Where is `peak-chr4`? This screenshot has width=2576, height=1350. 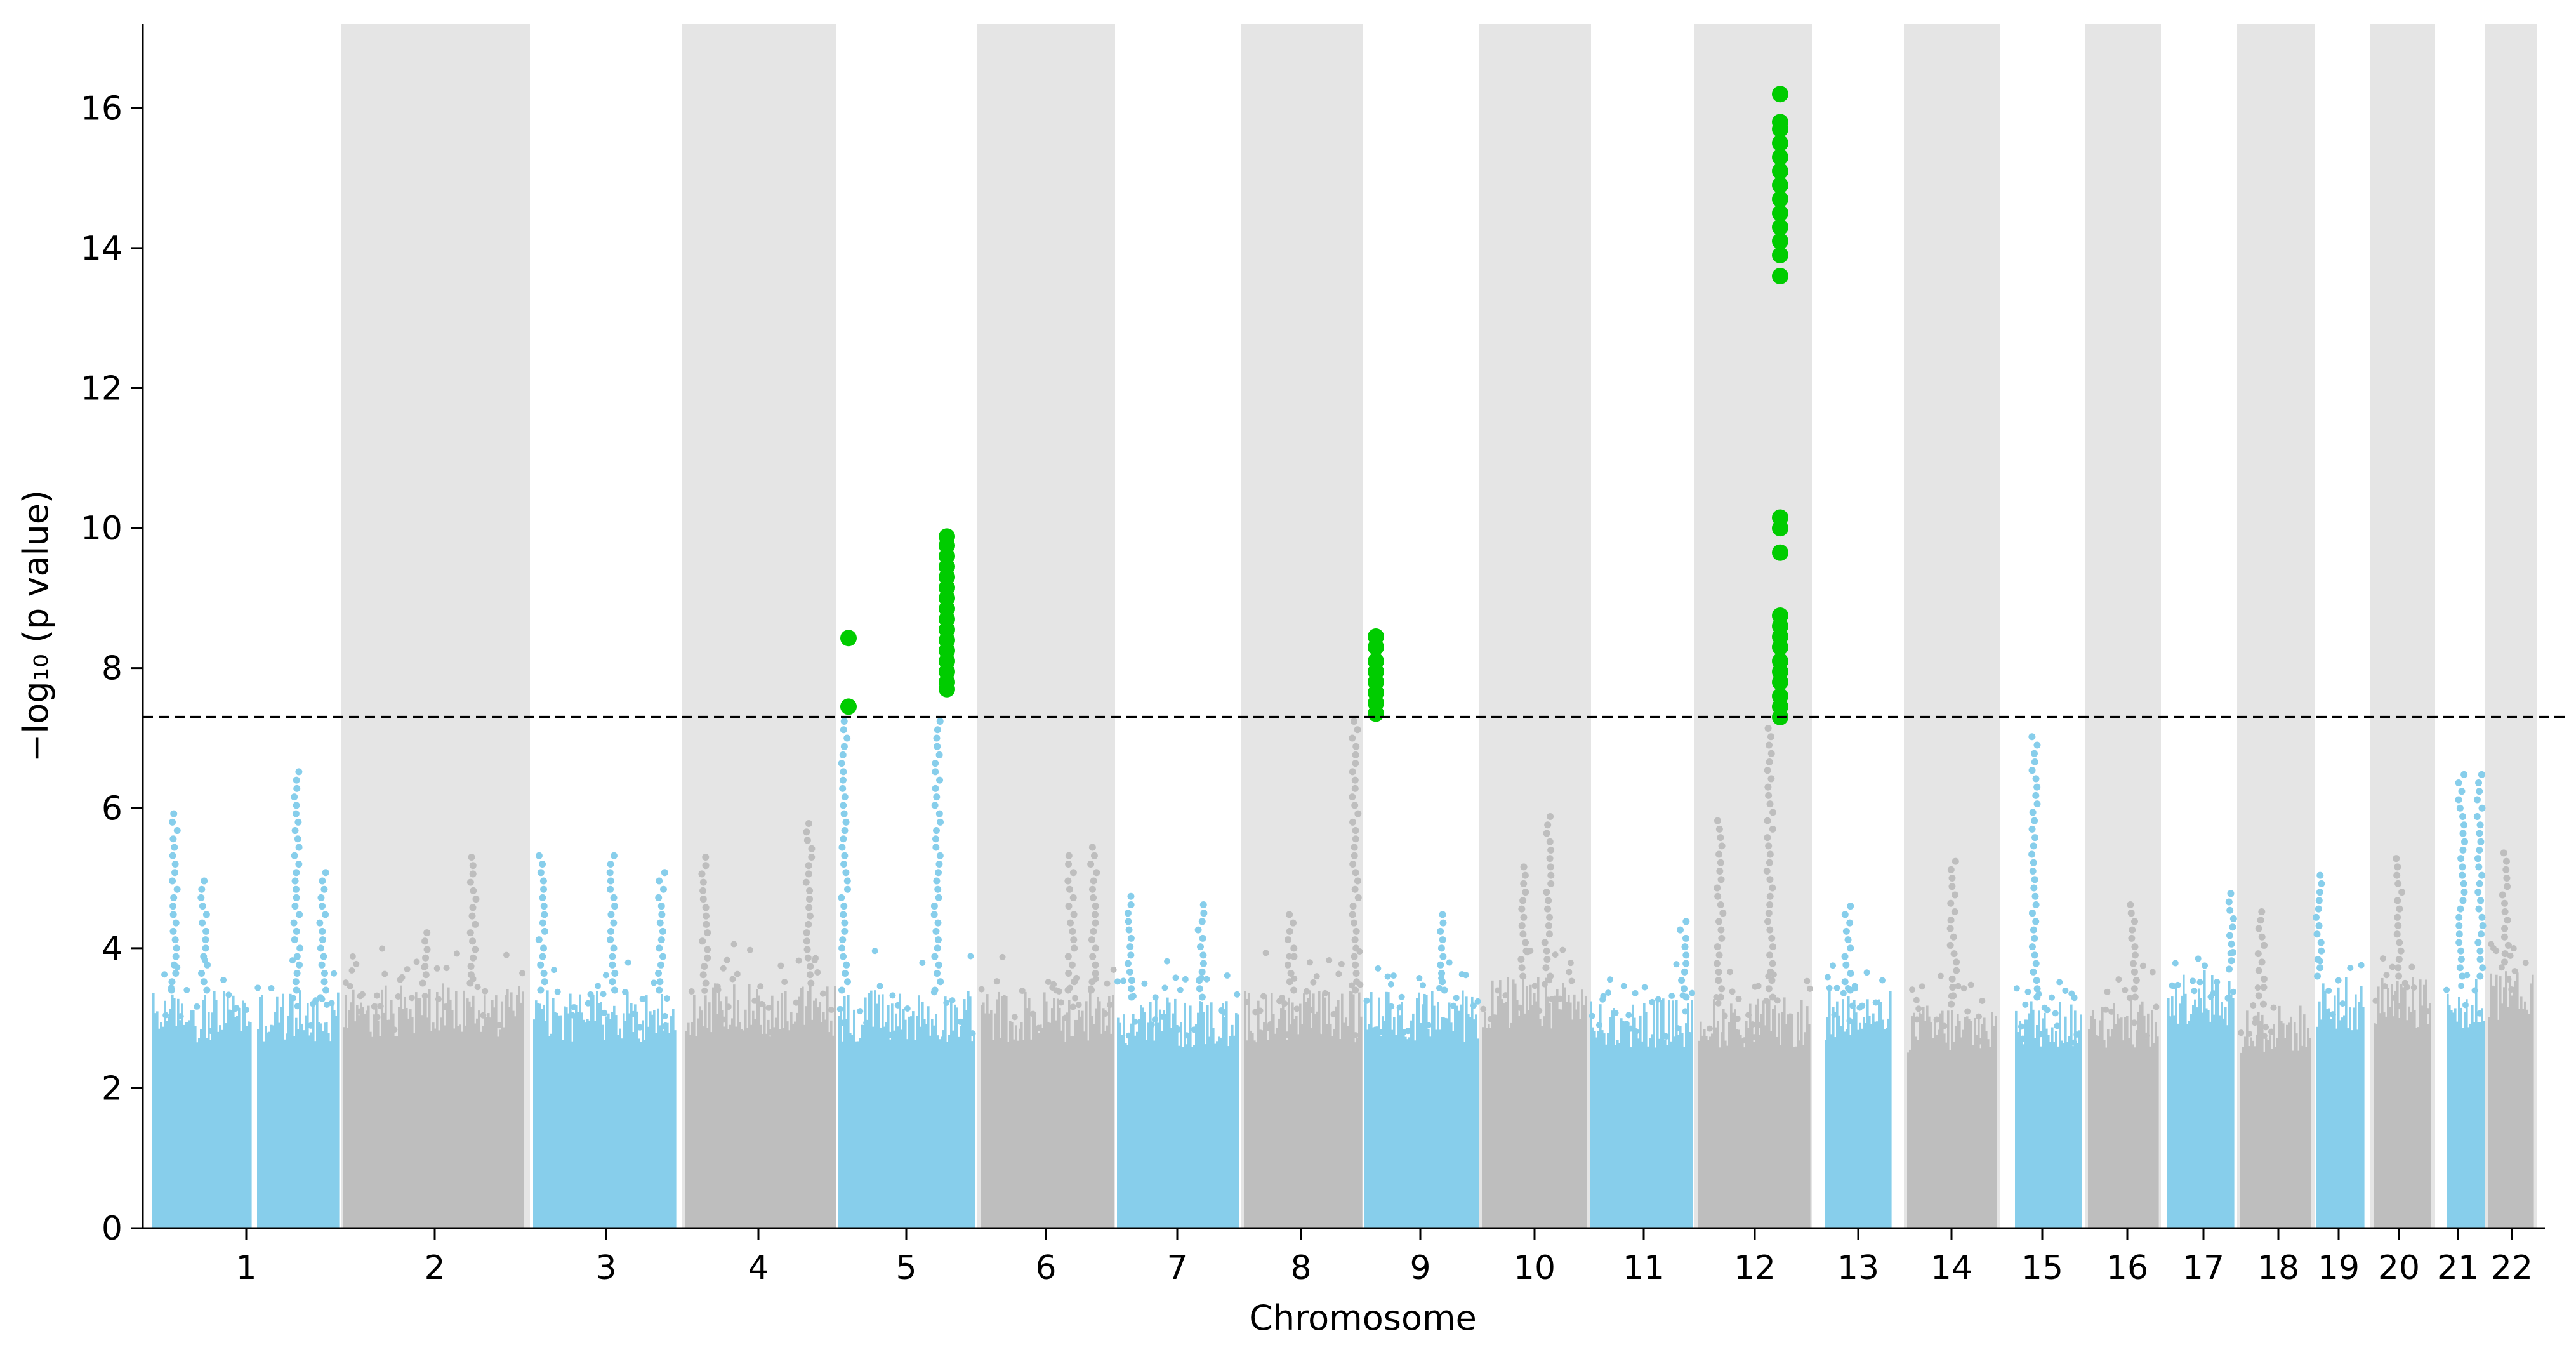
peak-chr4 is located at coordinates (809, 904).